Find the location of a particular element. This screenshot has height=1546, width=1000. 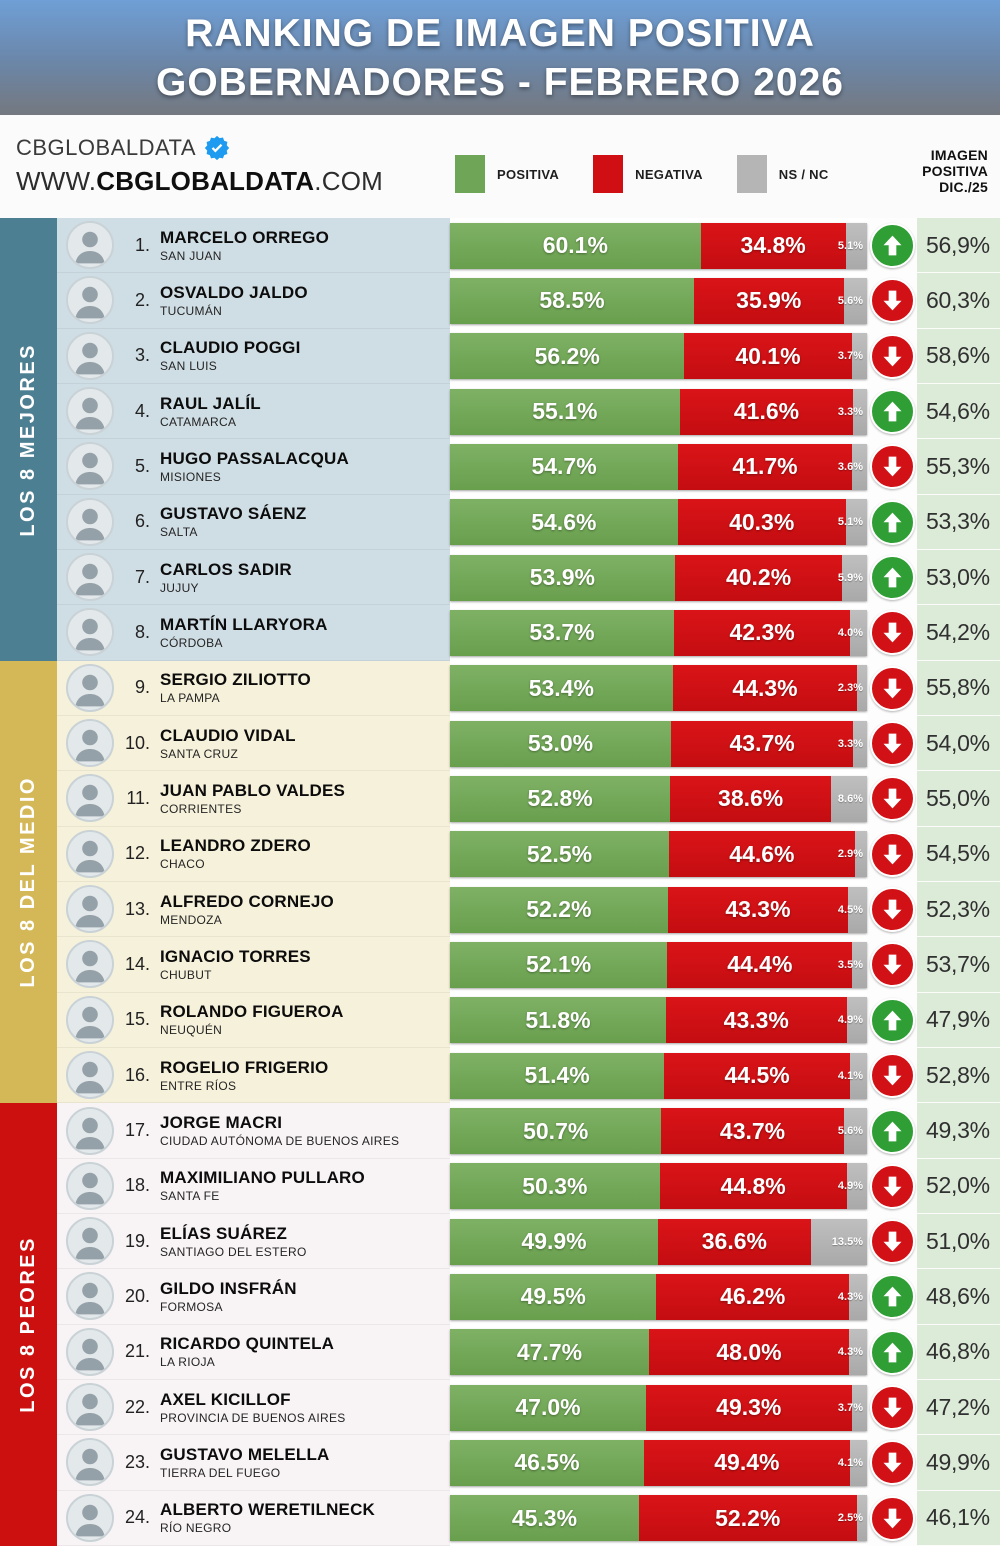

section-label: LOS 8 DEL MEDIO is located at coordinates (28, 882).